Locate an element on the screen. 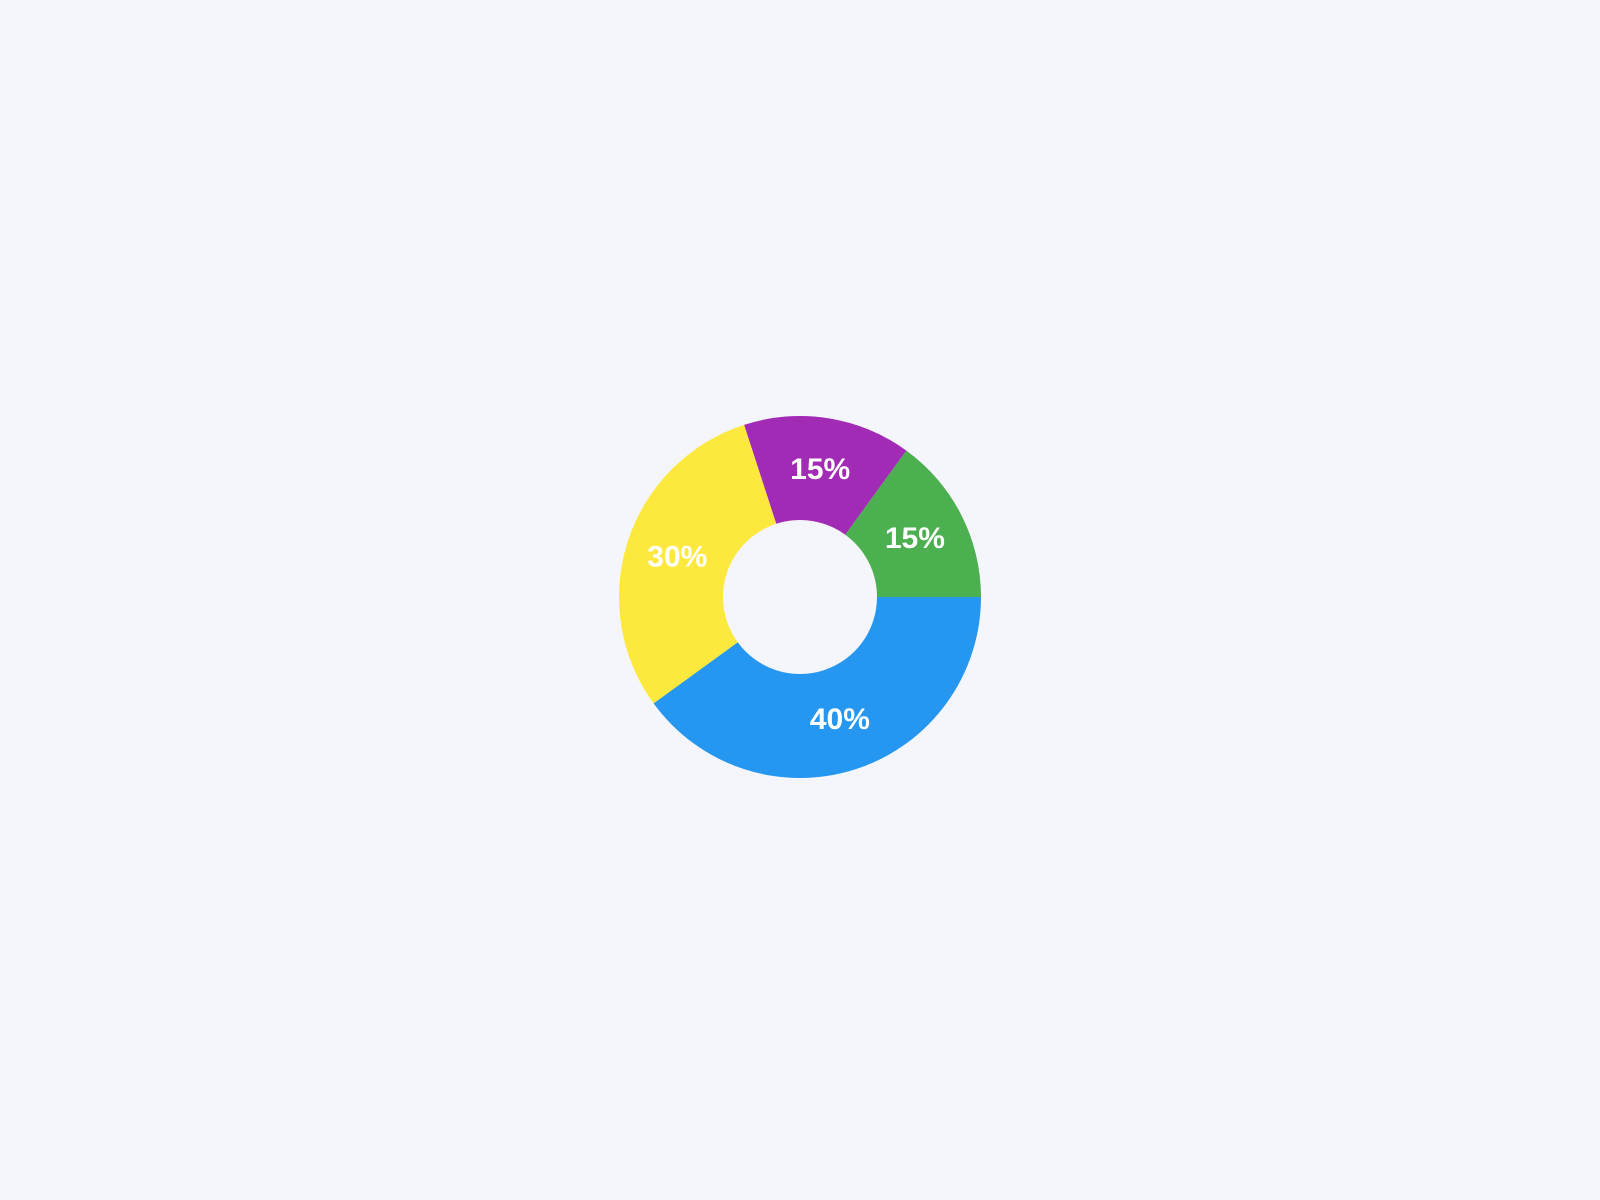 This screenshot has width=1600, height=1200. slice-label-2: 40% is located at coordinates (840, 719).